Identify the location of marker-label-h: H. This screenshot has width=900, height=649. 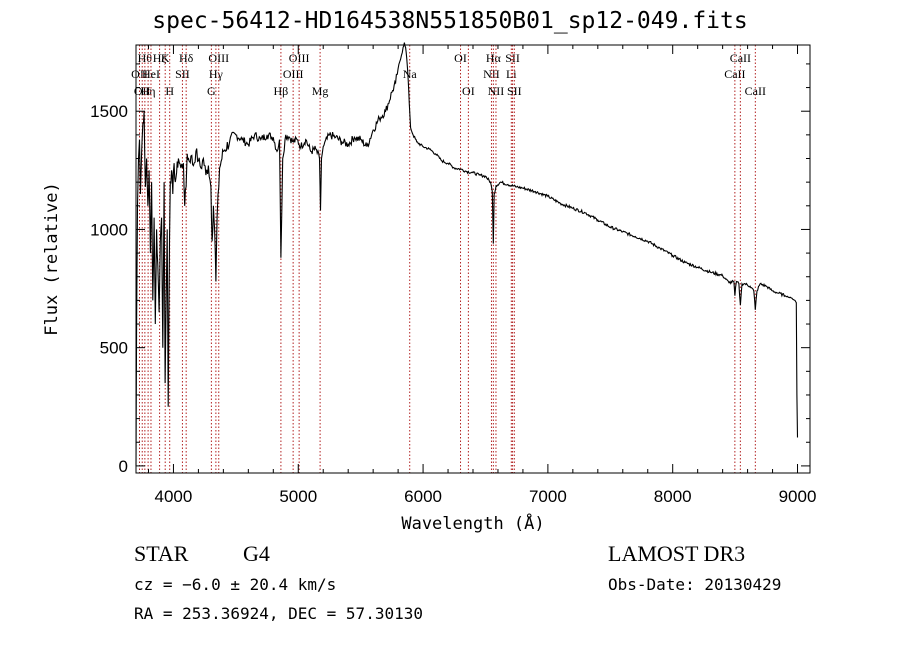
(169, 91).